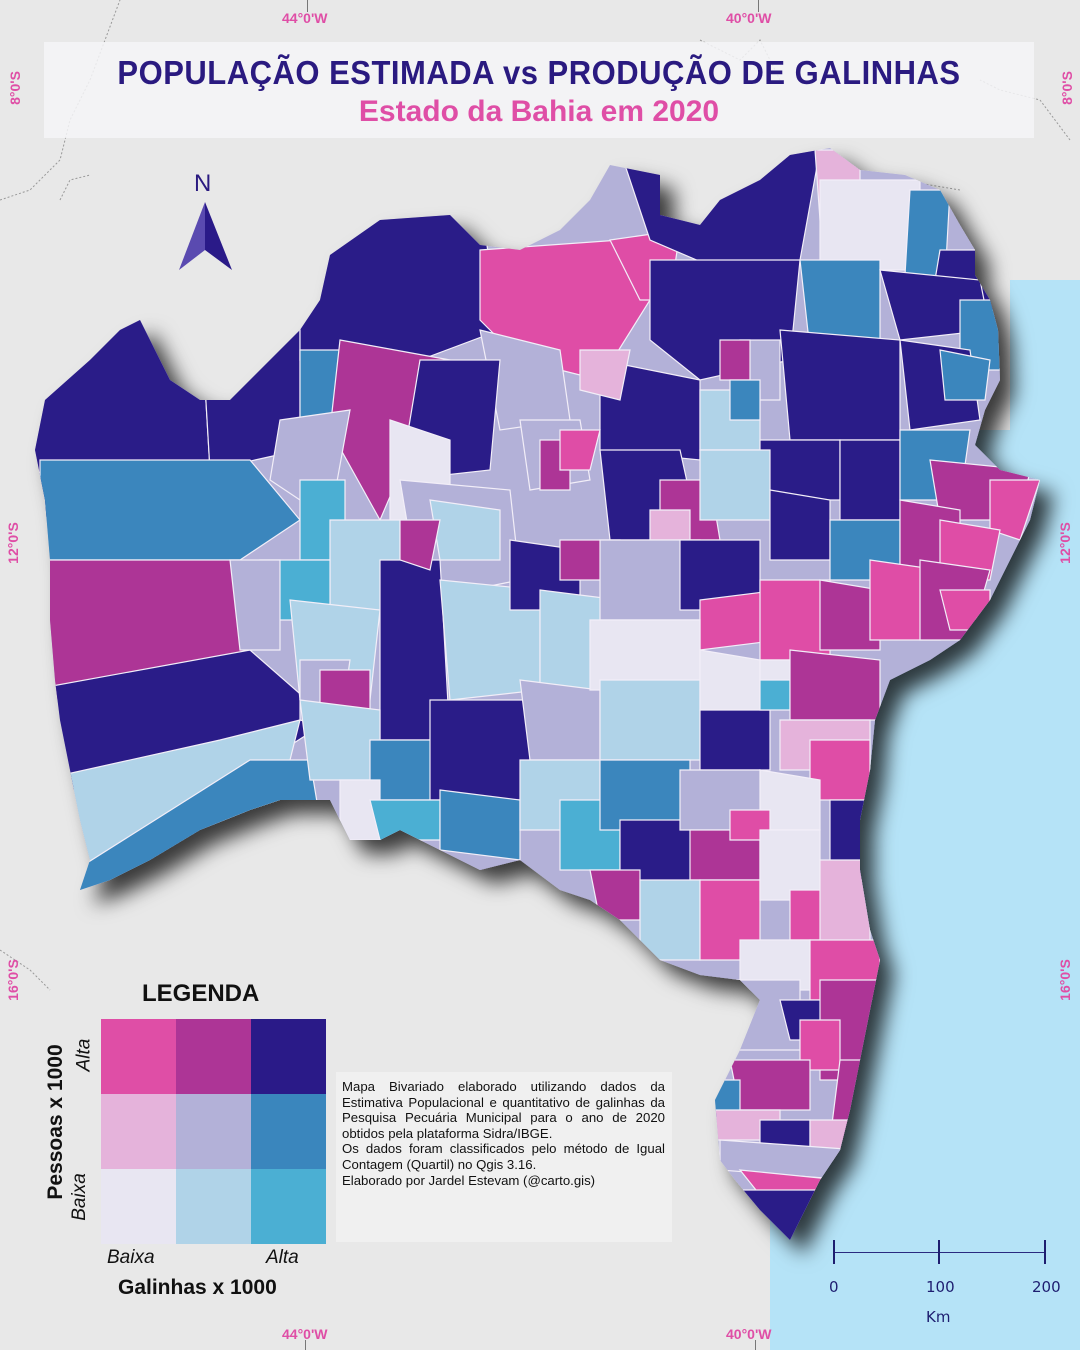  I want to click on latitude-label-right-12s: 12°0'S, so click(1064, 543).